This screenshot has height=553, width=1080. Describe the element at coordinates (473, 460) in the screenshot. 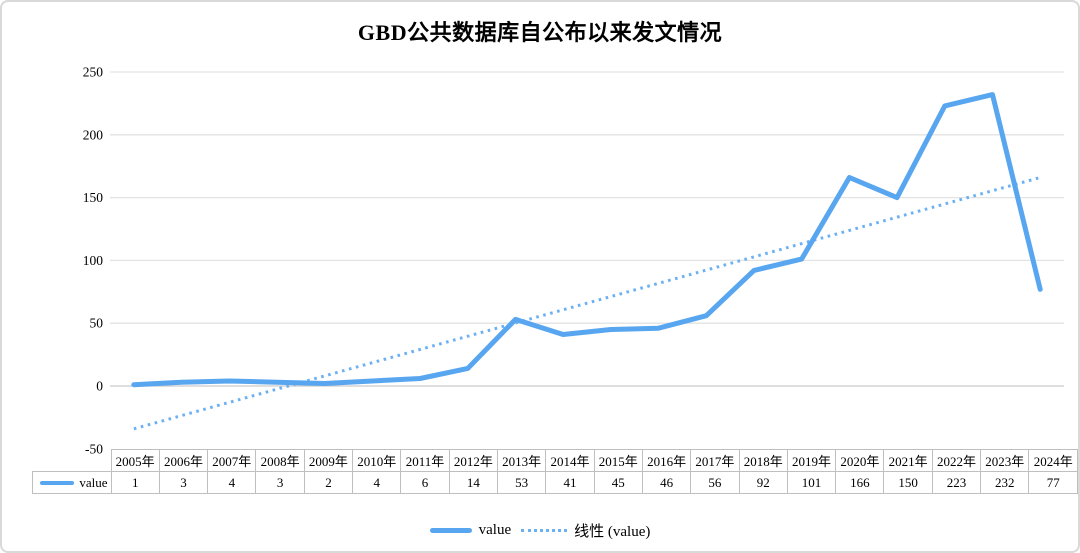

I see `year-header-cell: 2012年` at that location.